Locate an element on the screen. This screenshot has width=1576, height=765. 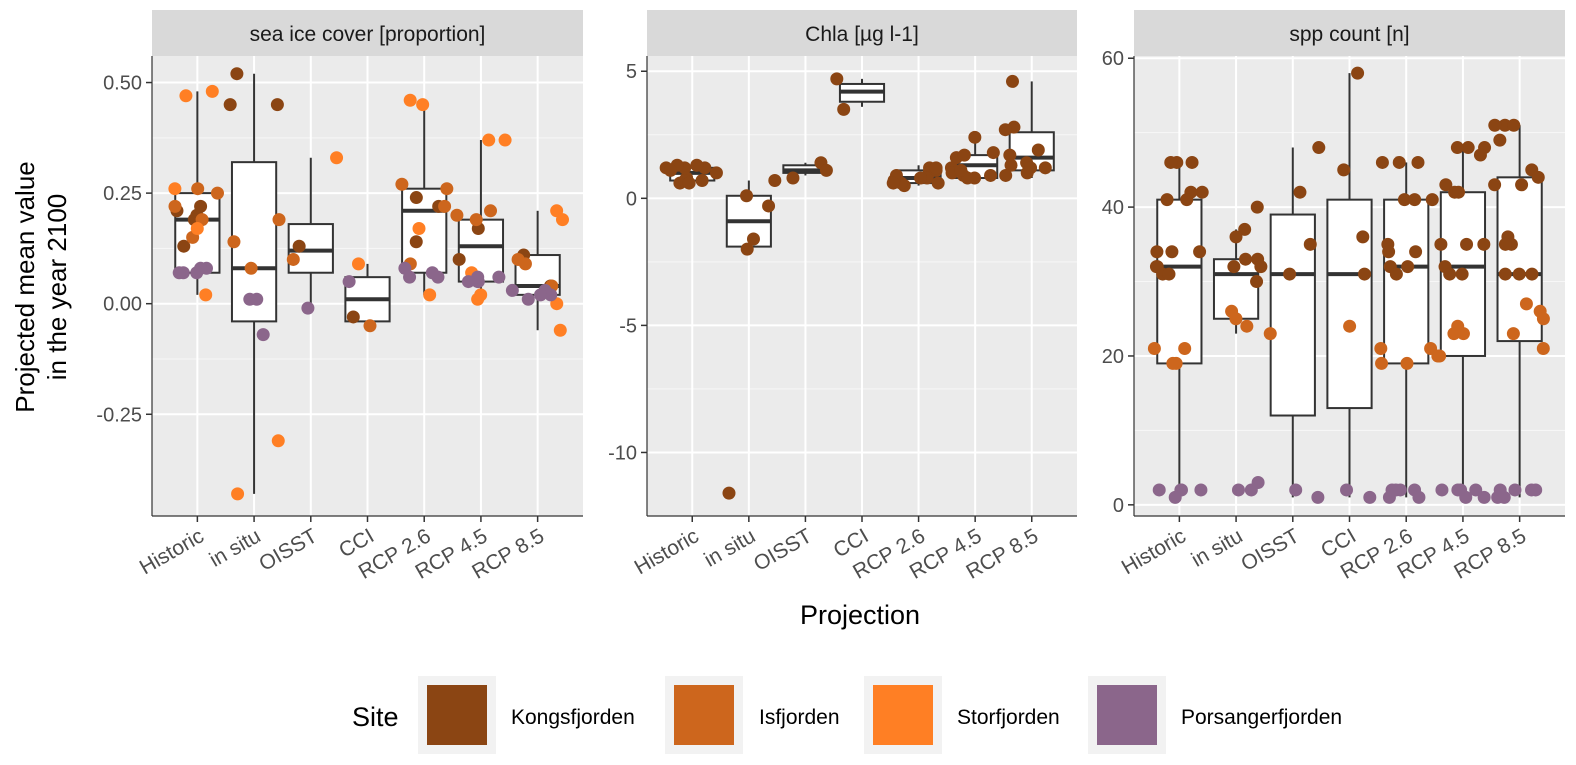
facet-strip is located at coordinates (862, 33).